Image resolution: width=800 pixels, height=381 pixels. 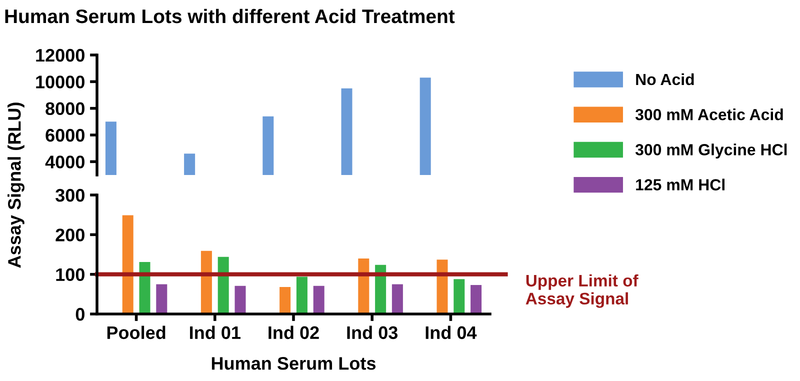 What do you see at coordinates (665, 79) in the screenshot?
I see `legend-label: No Acid` at bounding box center [665, 79].